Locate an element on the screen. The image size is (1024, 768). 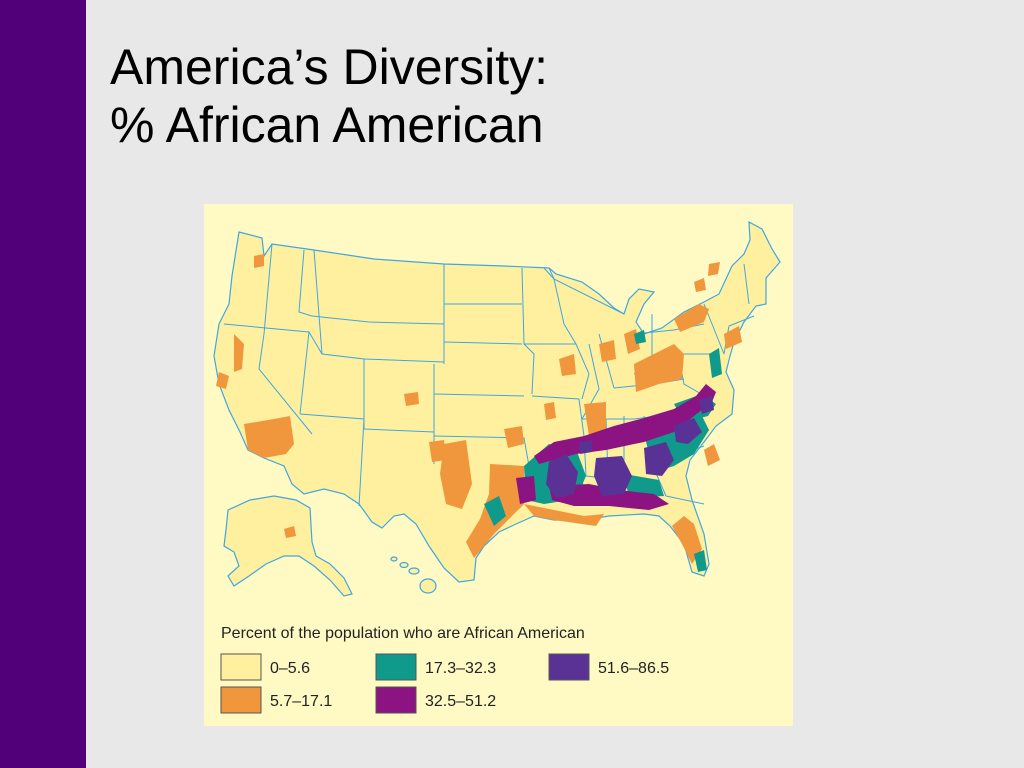
legend-label-51-6-86-5: 51.6–86.5 is located at coordinates (633, 668).